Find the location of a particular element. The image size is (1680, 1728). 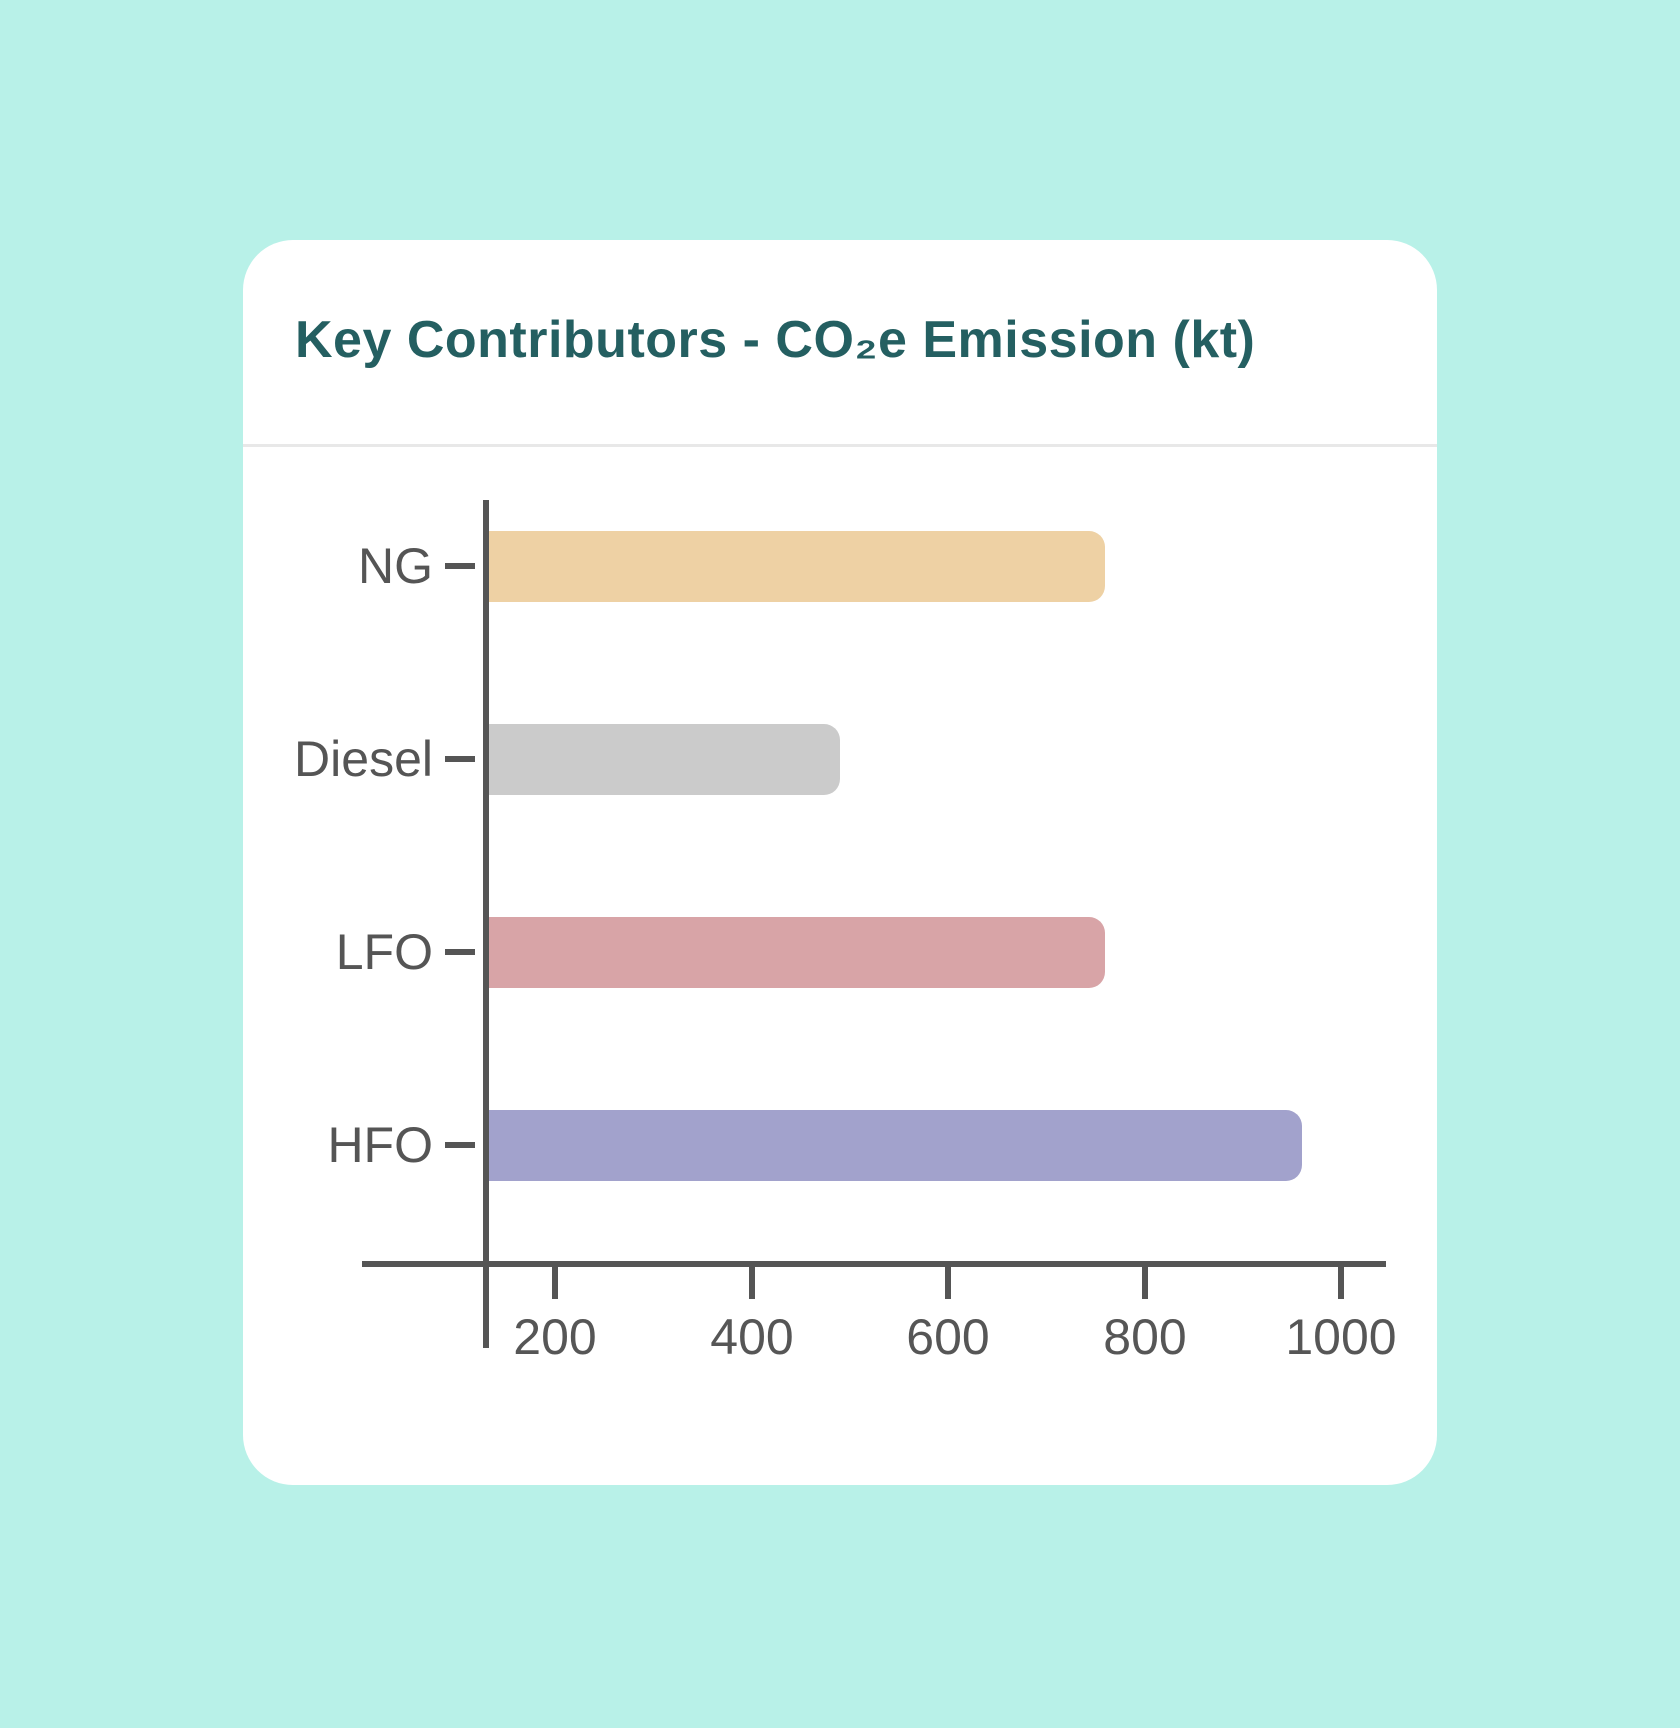

y-tick-diesel is located at coordinates (460, 759).